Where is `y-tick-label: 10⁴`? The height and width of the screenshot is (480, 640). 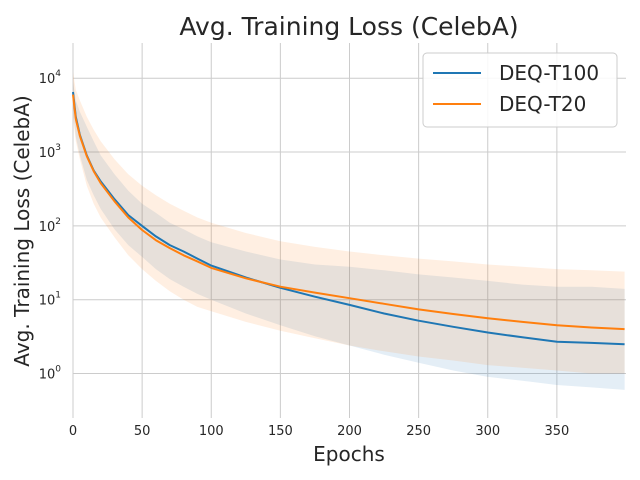
y-tick-label: 10⁴ is located at coordinates (50, 78).